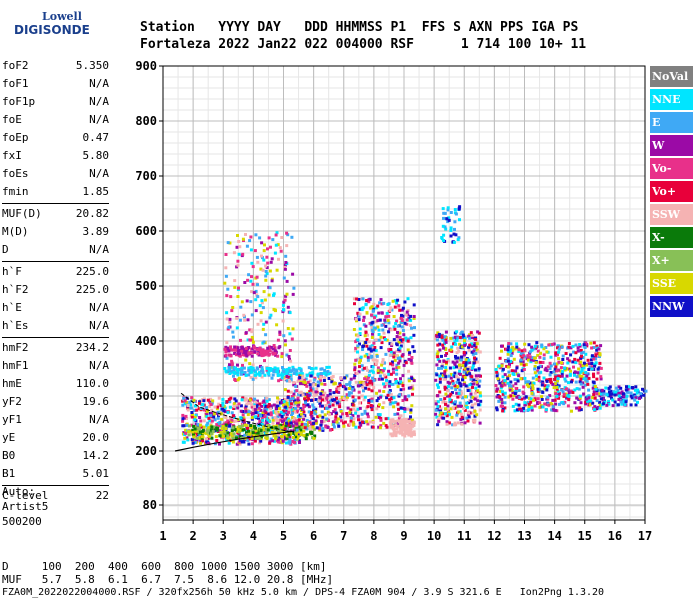 The width and height of the screenshot is (700, 600). Describe the element at coordinates (19, 101) in the screenshot. I see `param-name: foF1p` at that location.